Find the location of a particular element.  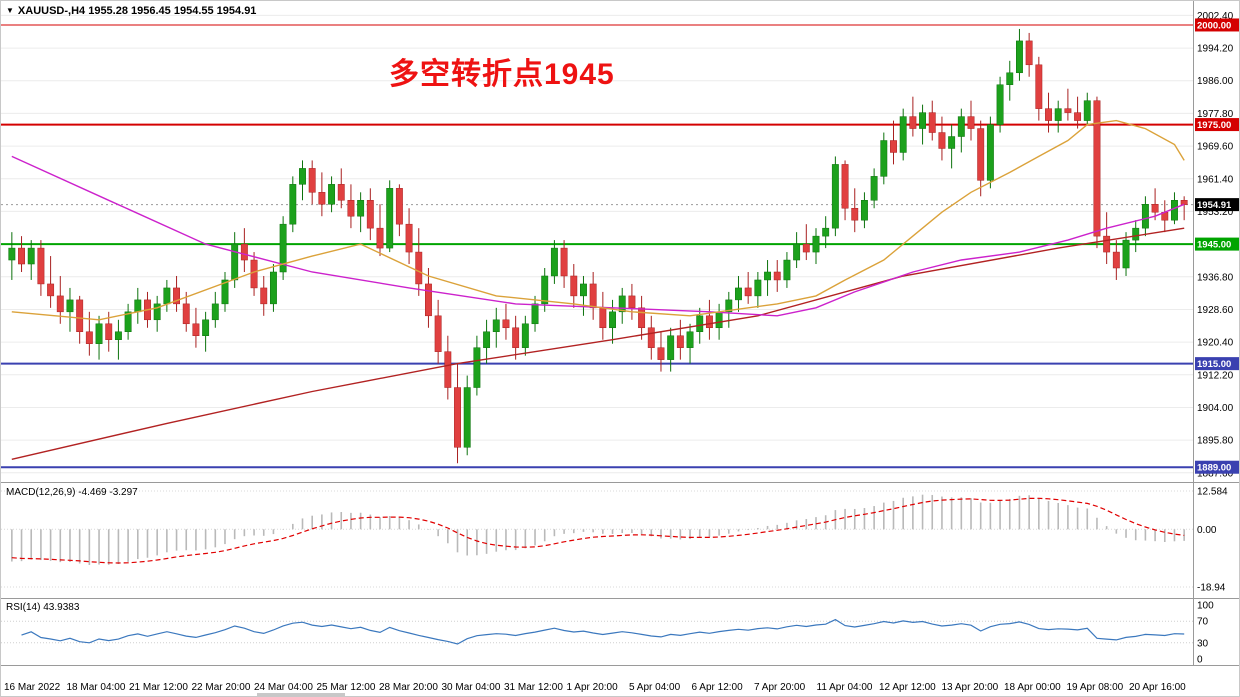

macd-axis-label: 0.00 is located at coordinates (1207, 530).